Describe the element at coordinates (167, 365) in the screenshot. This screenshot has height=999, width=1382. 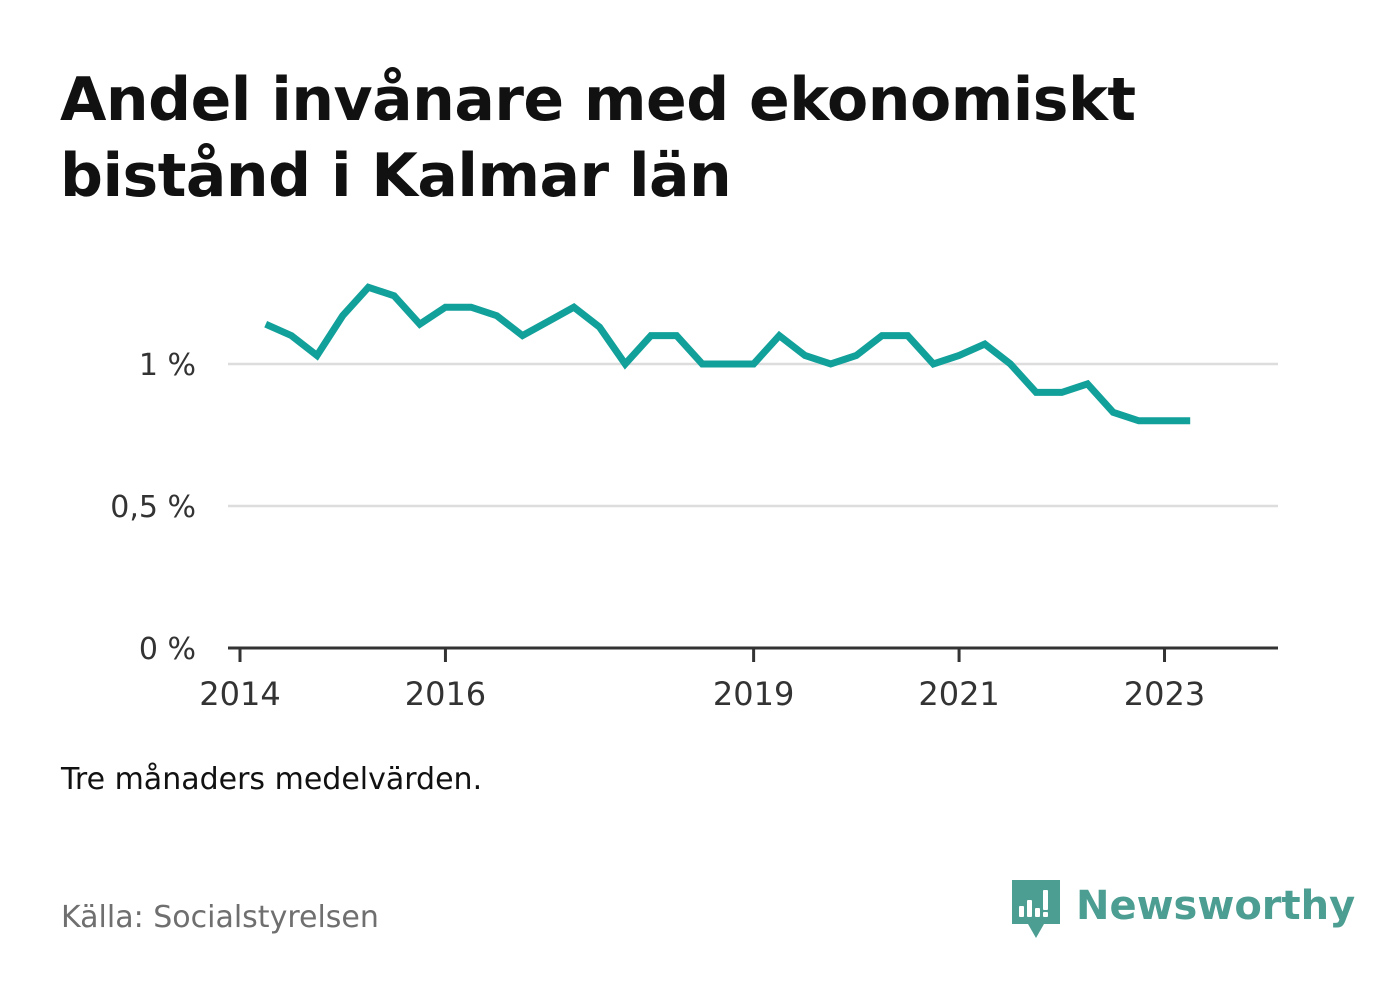
I see `y-tick-label: 1 %` at that location.